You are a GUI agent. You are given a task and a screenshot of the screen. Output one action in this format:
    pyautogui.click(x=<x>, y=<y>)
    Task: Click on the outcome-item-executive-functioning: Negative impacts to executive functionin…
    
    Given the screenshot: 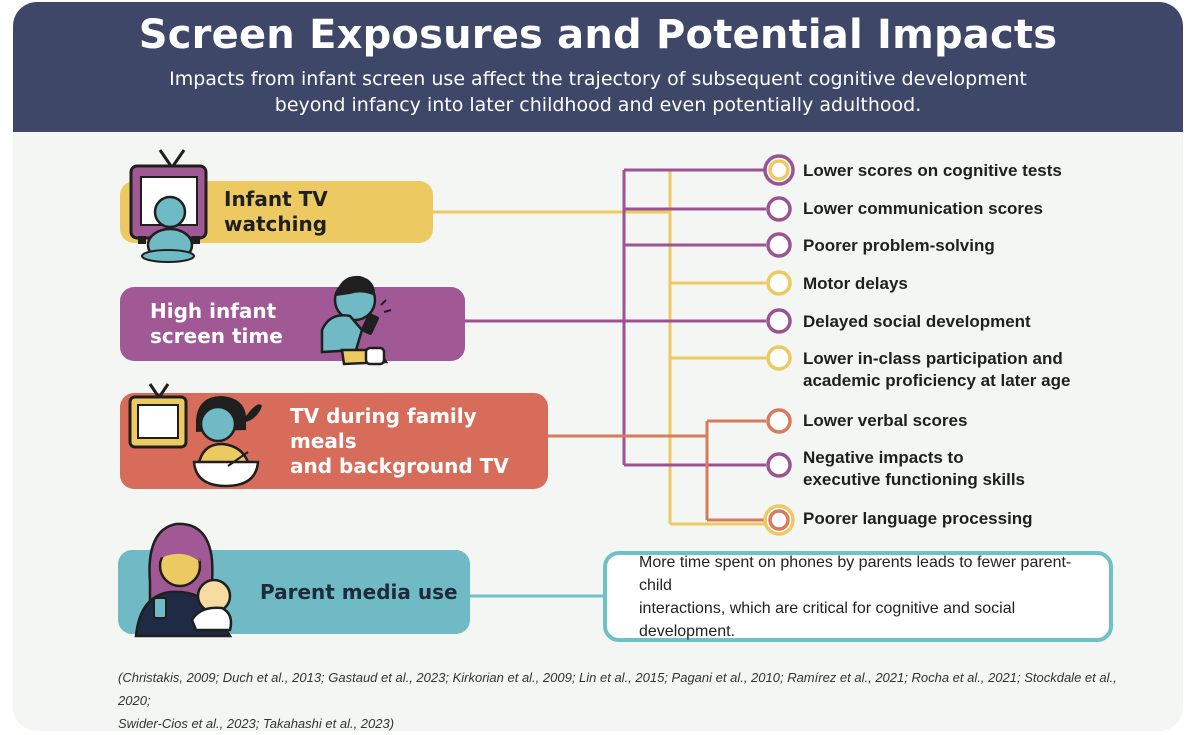 What is the action you would take?
    pyautogui.click(x=914, y=469)
    